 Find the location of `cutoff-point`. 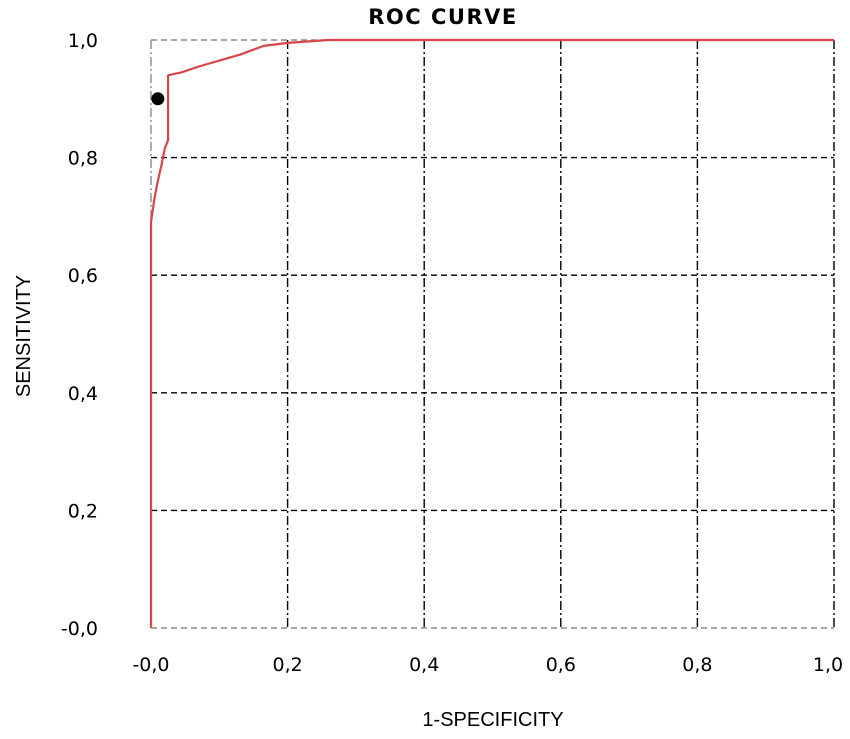

cutoff-point is located at coordinates (158, 99).